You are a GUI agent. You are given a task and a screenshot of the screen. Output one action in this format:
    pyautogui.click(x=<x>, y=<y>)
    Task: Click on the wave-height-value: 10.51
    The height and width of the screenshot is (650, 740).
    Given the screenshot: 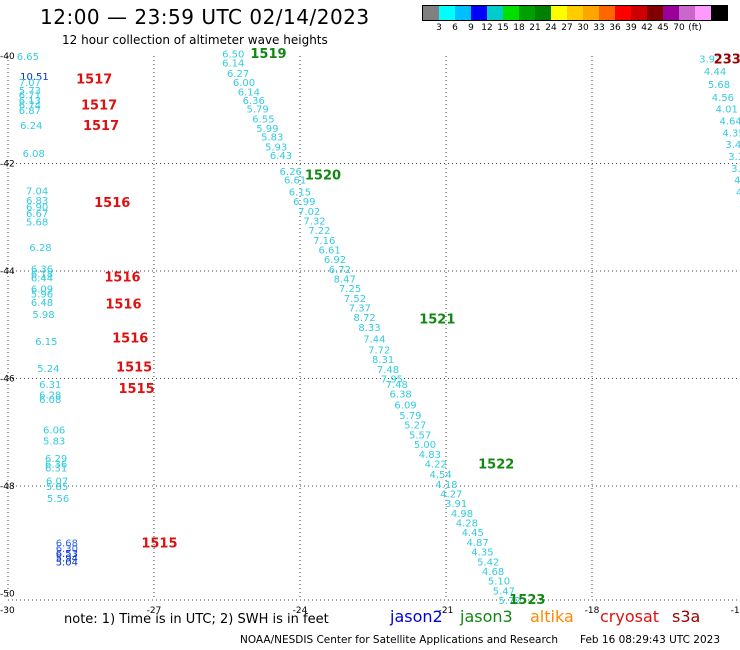 What is the action you would take?
    pyautogui.click(x=34, y=77)
    